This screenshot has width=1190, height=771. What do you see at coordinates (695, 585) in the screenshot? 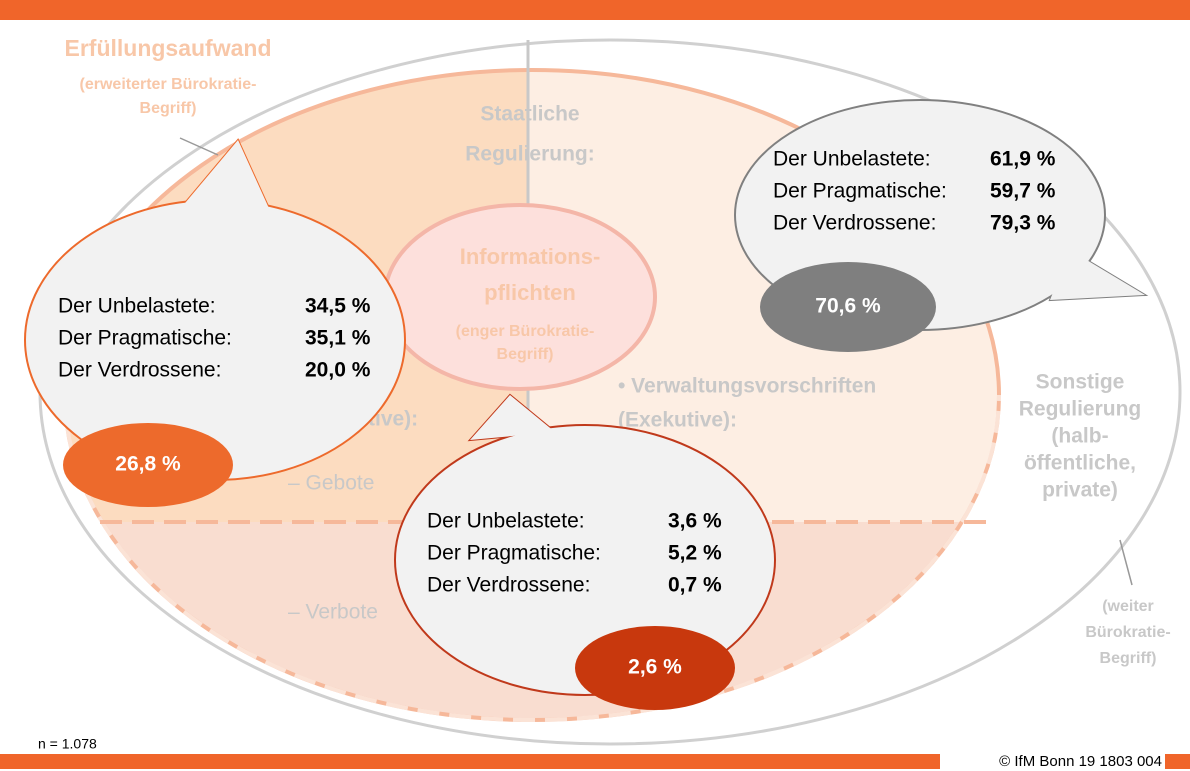
I see `row-value: 0,7 %` at bounding box center [695, 585].